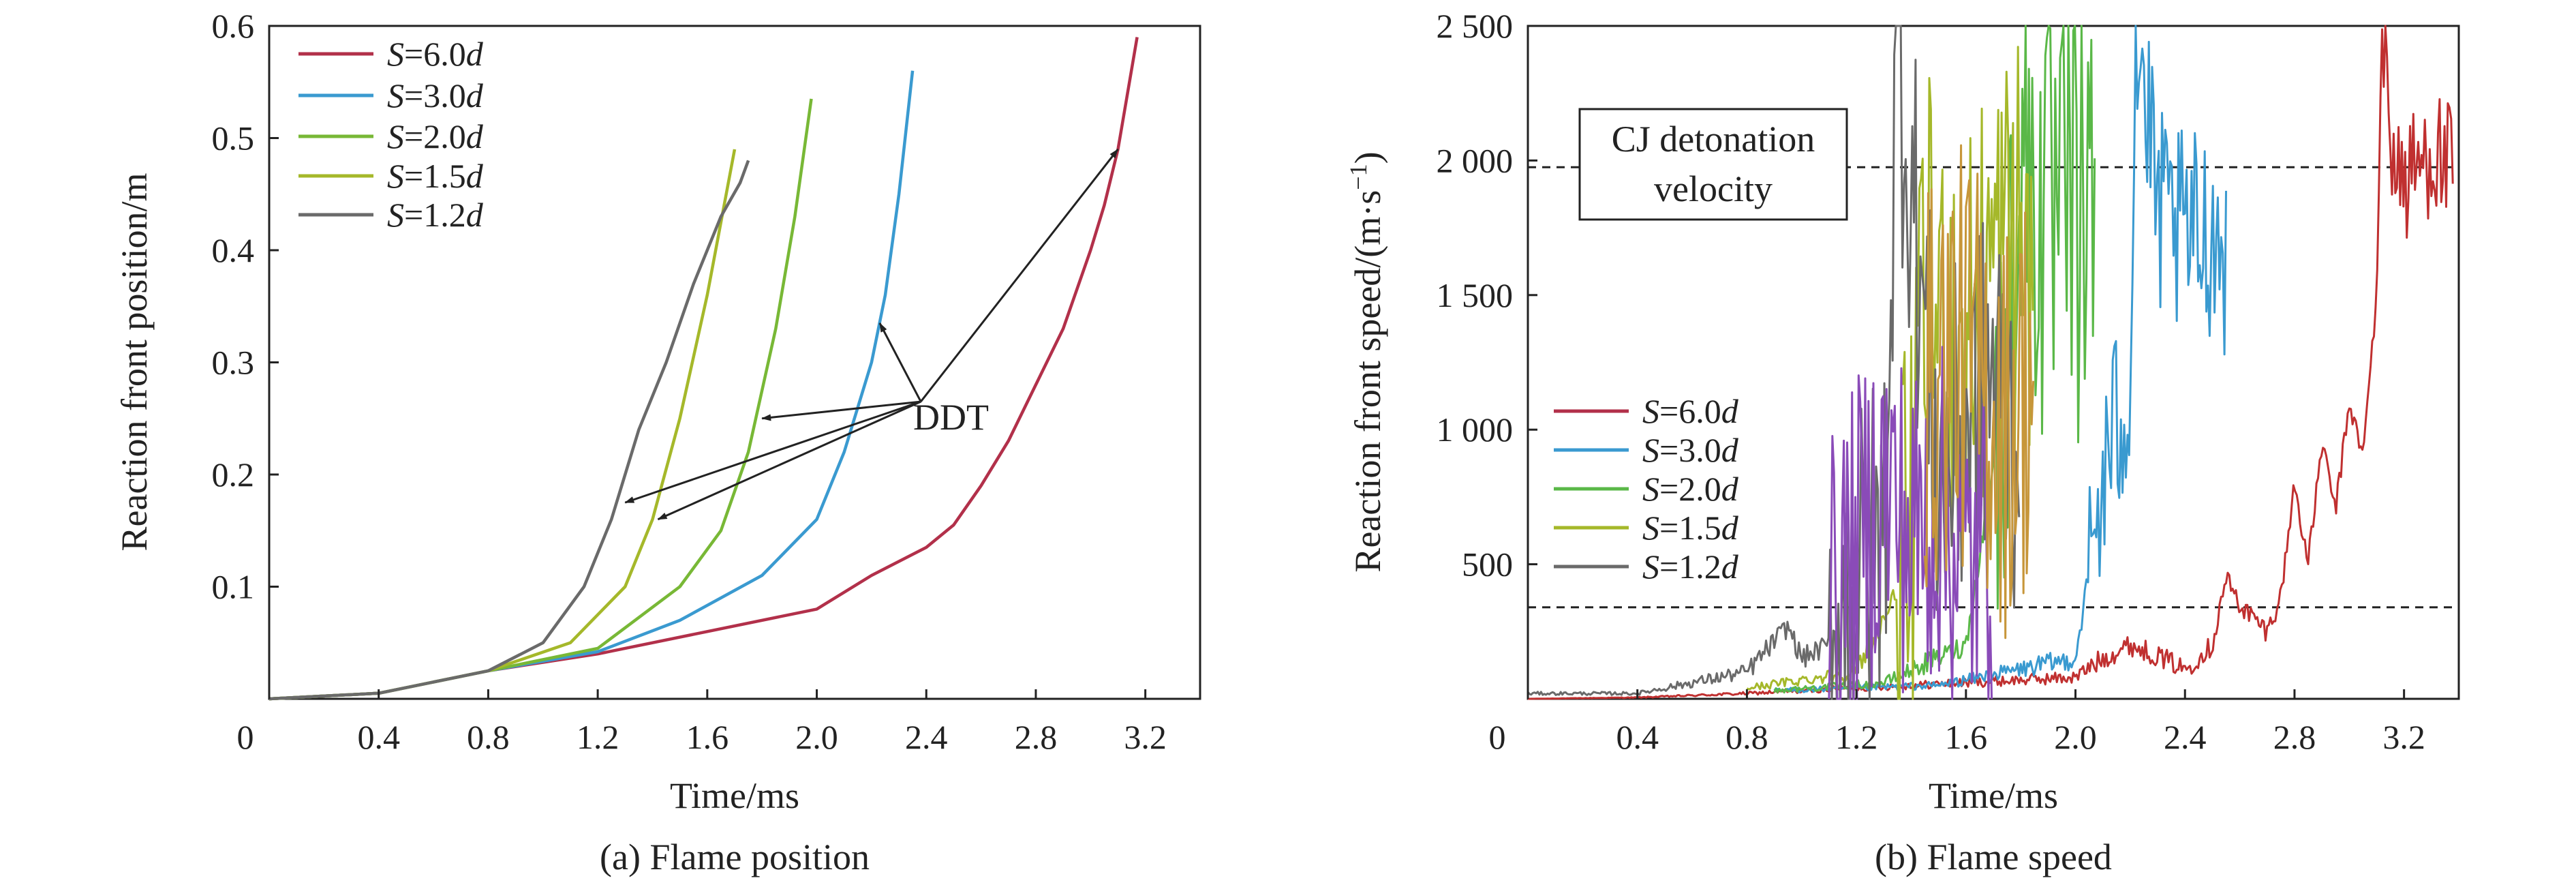 The height and width of the screenshot is (887, 2576). I want to click on panel-a-xtick-label: 2.4, so click(927, 737).